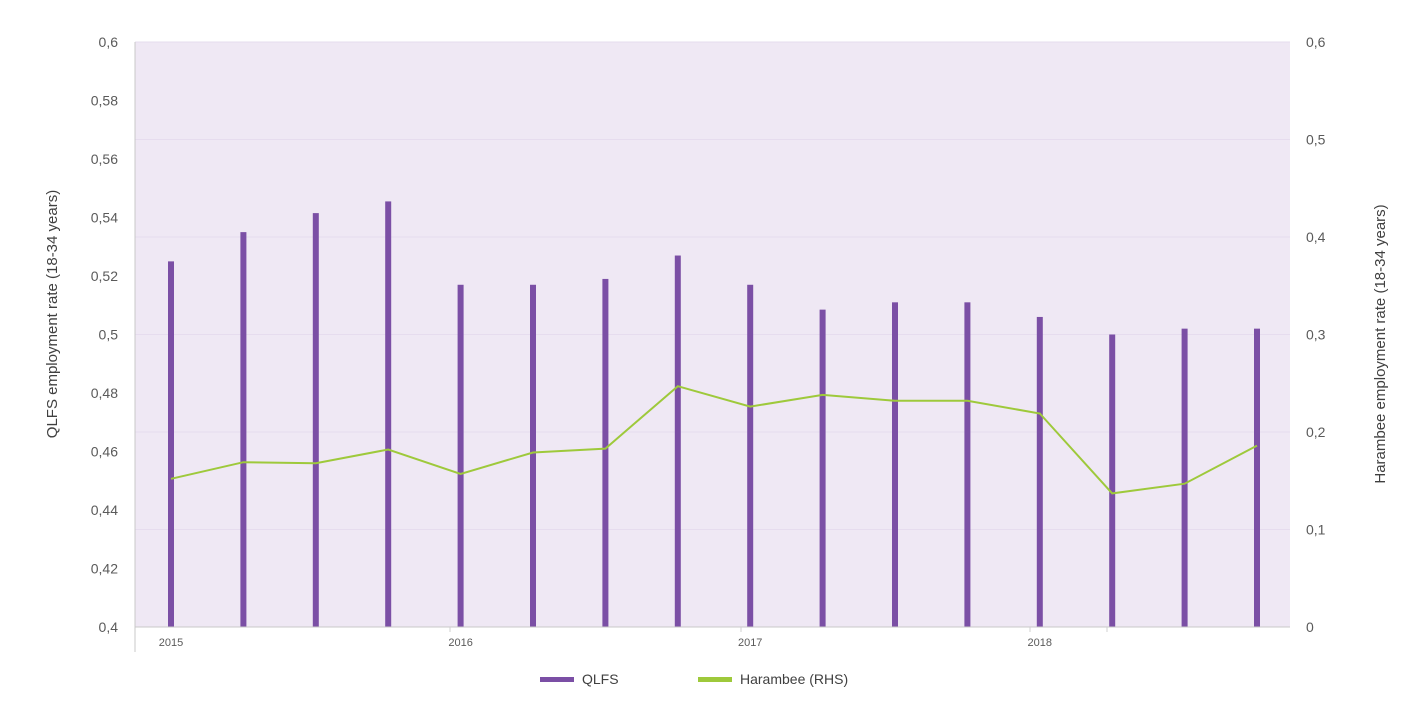 The image size is (1427, 726). What do you see at coordinates (1316, 140) in the screenshot?
I see `y-tick-label-right: 0,5` at bounding box center [1316, 140].